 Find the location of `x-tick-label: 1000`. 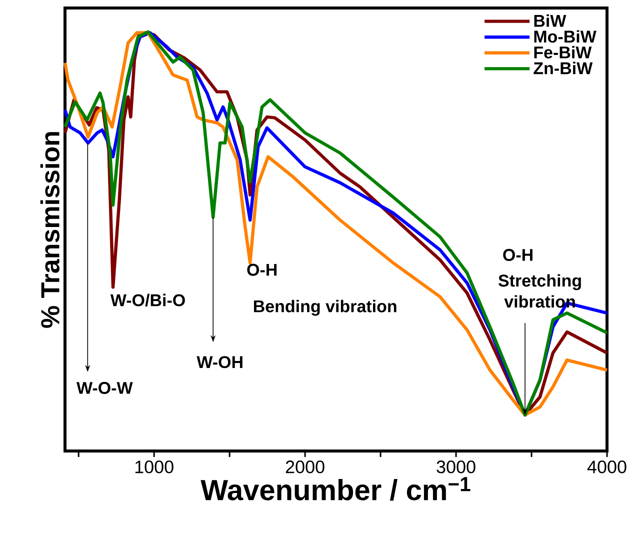

x-tick-label: 1000 is located at coordinates (154, 467).